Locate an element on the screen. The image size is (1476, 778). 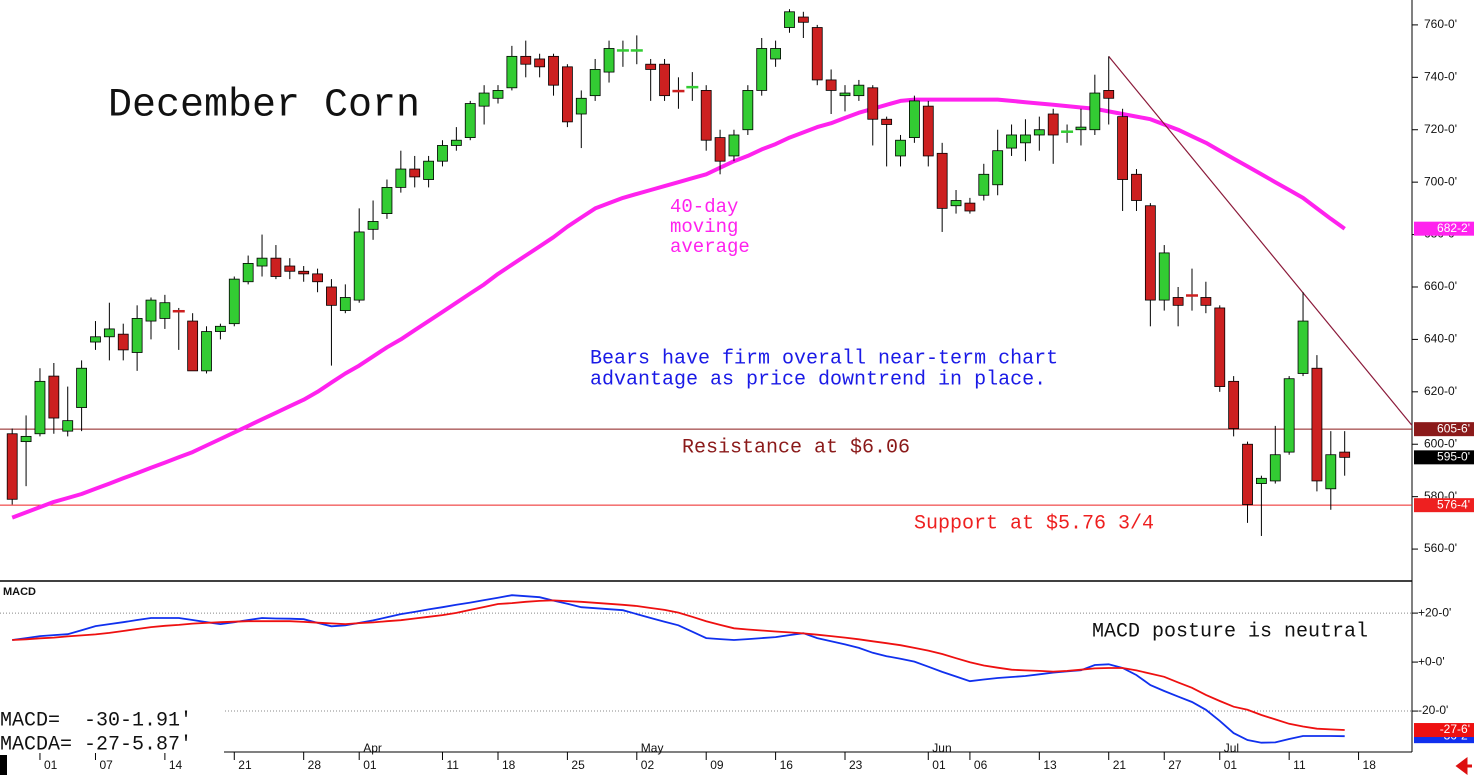
corner-marker is located at coordinates (3, 765).